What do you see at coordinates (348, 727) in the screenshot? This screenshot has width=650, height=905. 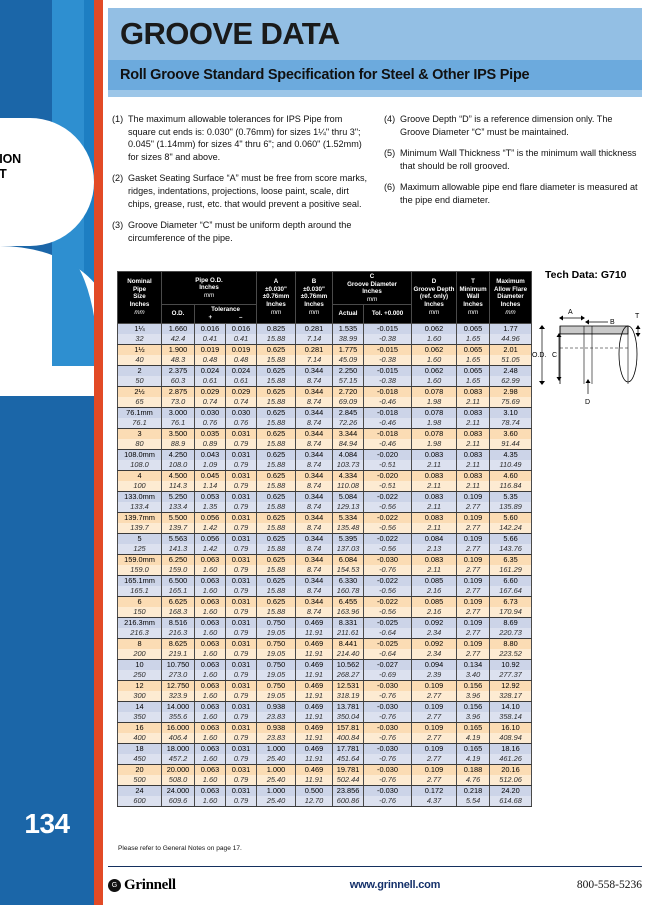 I see `cell-in-6: 157.81` at bounding box center [348, 727].